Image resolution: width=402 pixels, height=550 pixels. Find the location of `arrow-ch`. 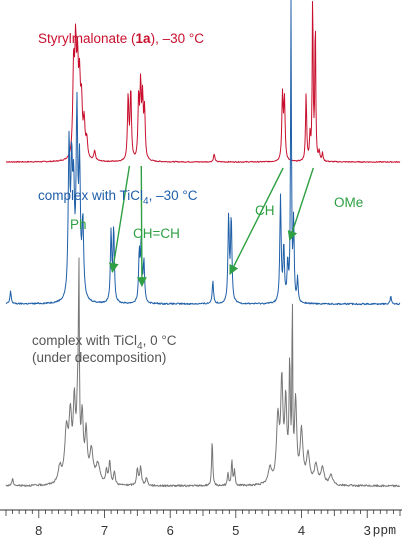

arrow-ch is located at coordinates (256, 221).